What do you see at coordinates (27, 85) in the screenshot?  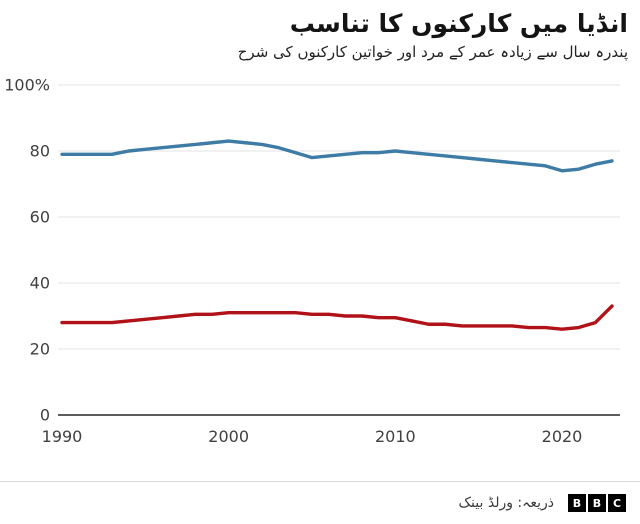 I see `y-tick-label: 100%` at bounding box center [27, 85].